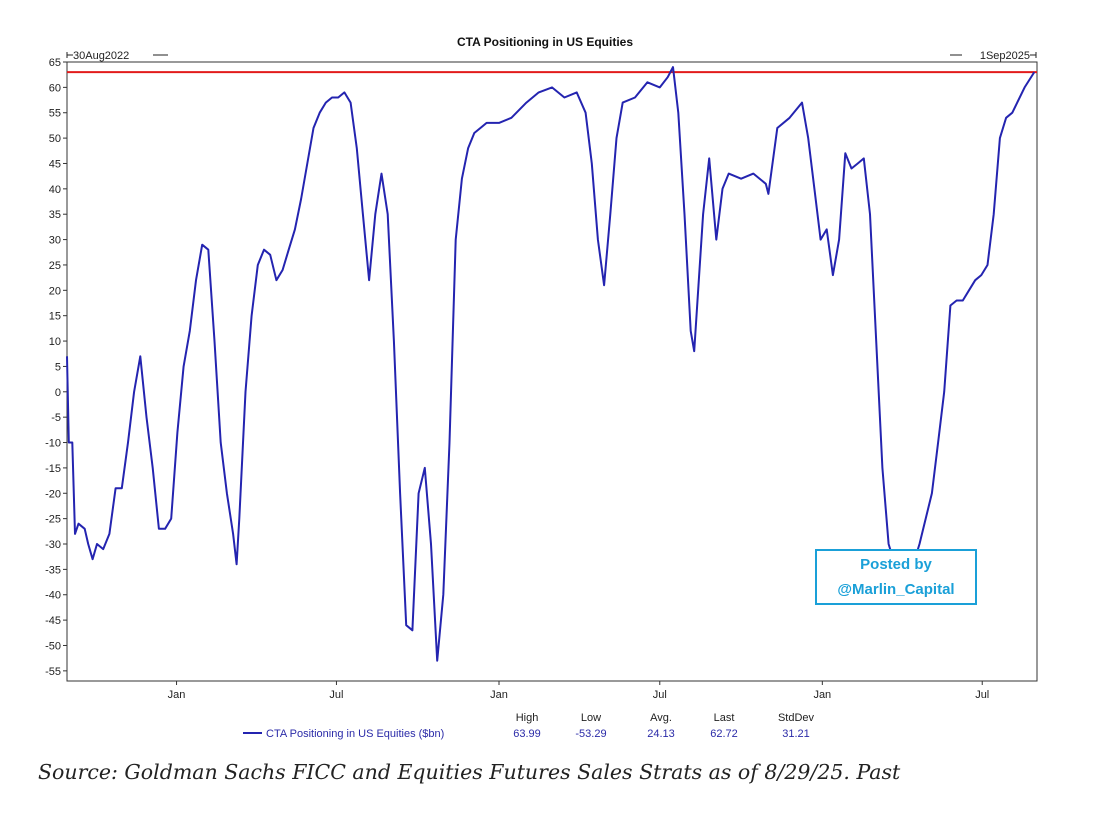  Describe the element at coordinates (55, 88) in the screenshot. I see `y-tick-label: 60` at that location.